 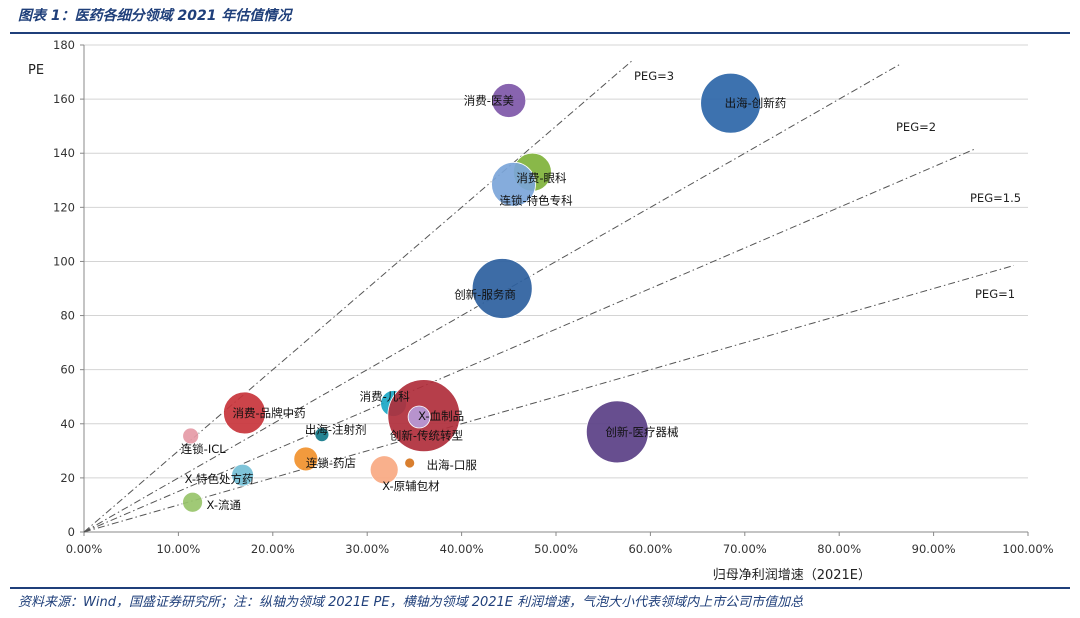 I want to click on x-axis-title: 归母净利润增速（2021E）, so click(x=792, y=575).